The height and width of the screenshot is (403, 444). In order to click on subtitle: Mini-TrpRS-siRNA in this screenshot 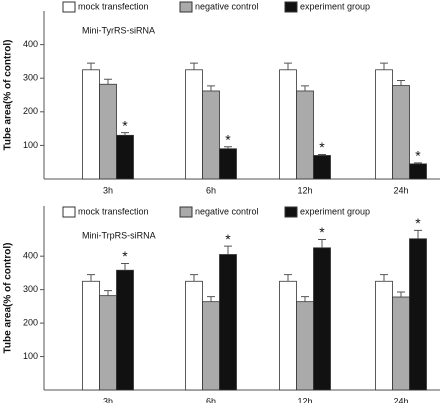, I will do `click(119, 235)`.